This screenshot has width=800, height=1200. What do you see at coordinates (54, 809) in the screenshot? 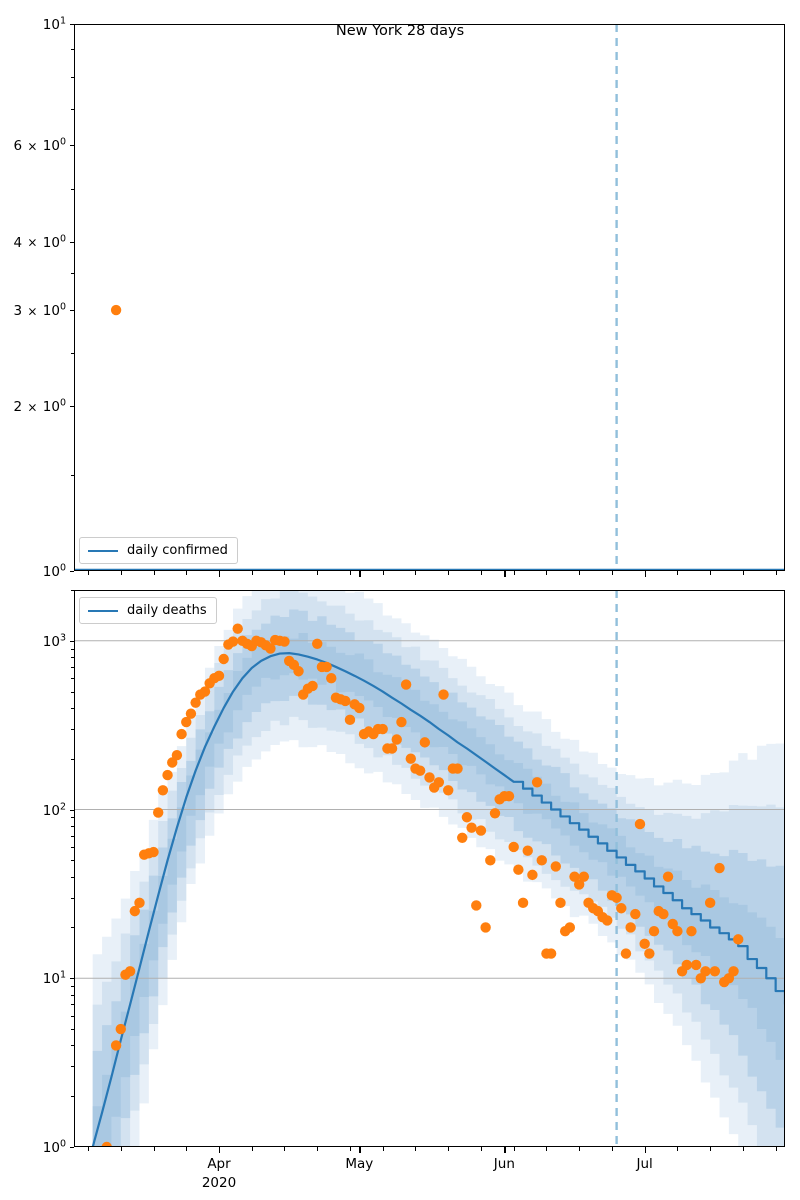
I see `y-tick-label: 10²` at bounding box center [54, 809].